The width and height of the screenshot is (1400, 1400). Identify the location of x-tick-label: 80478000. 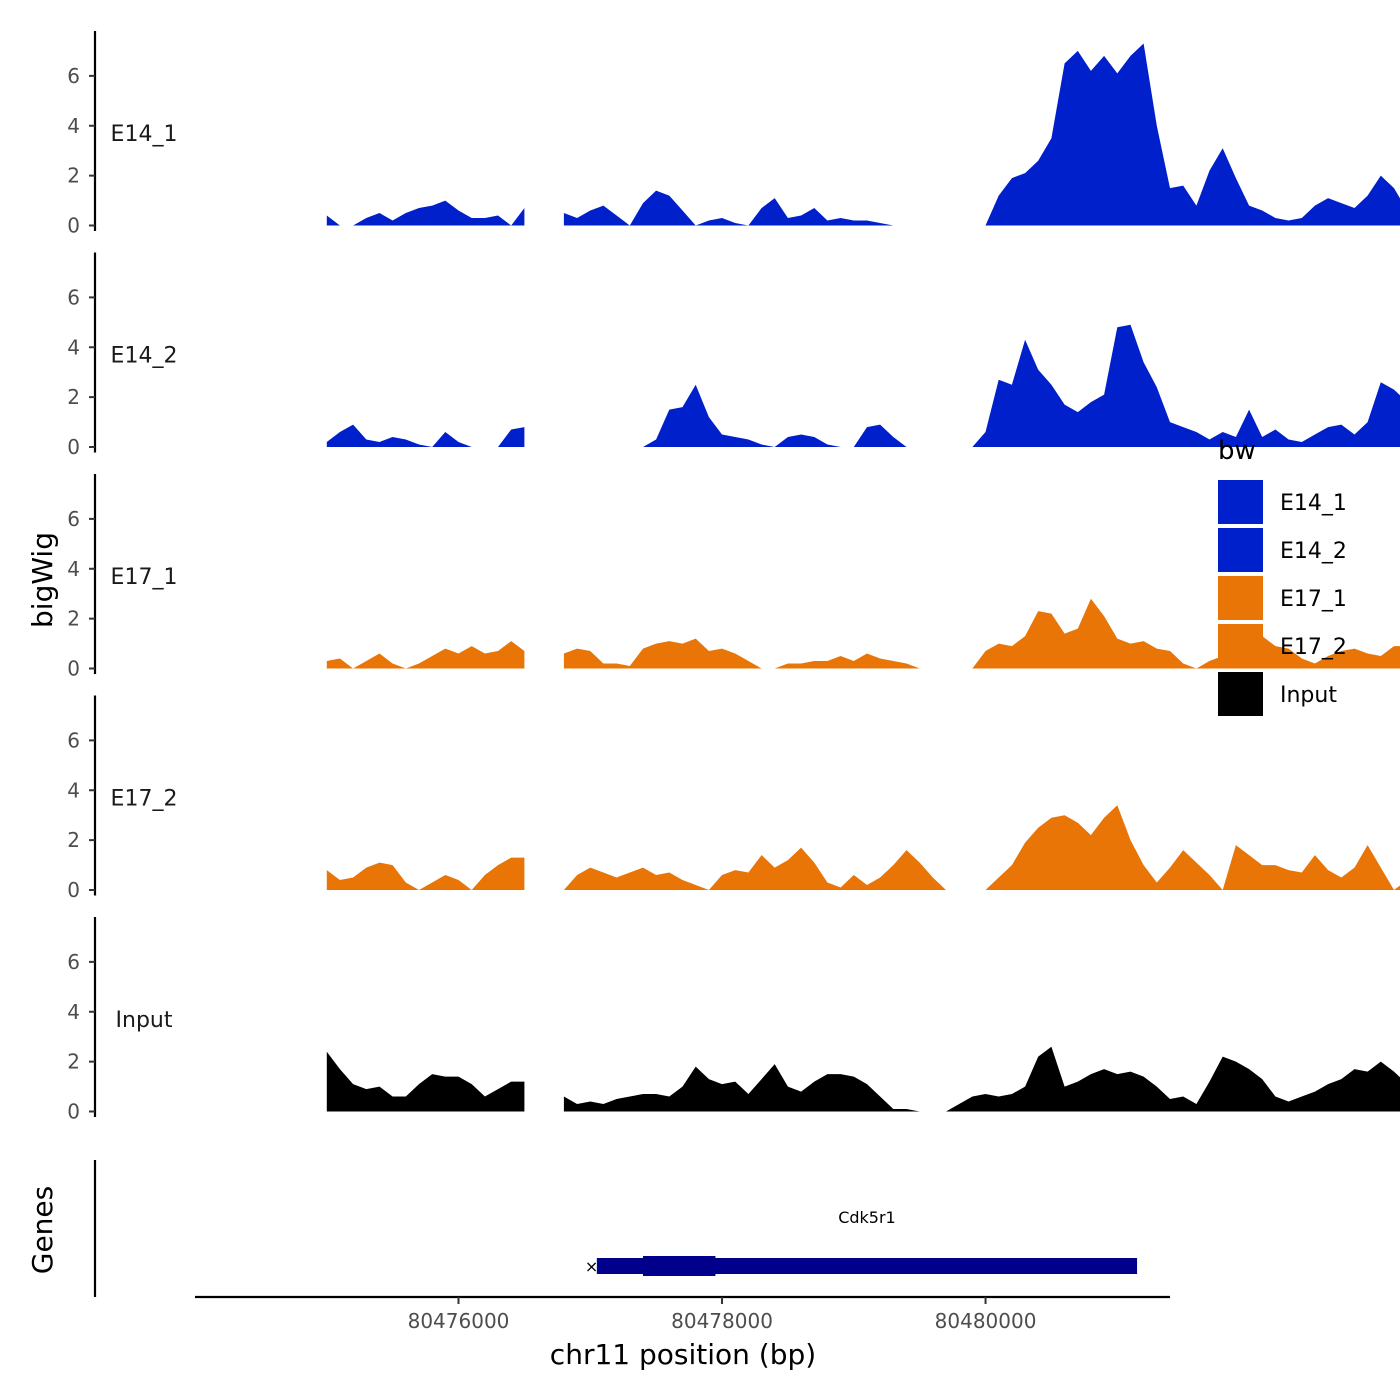
(722, 1321).